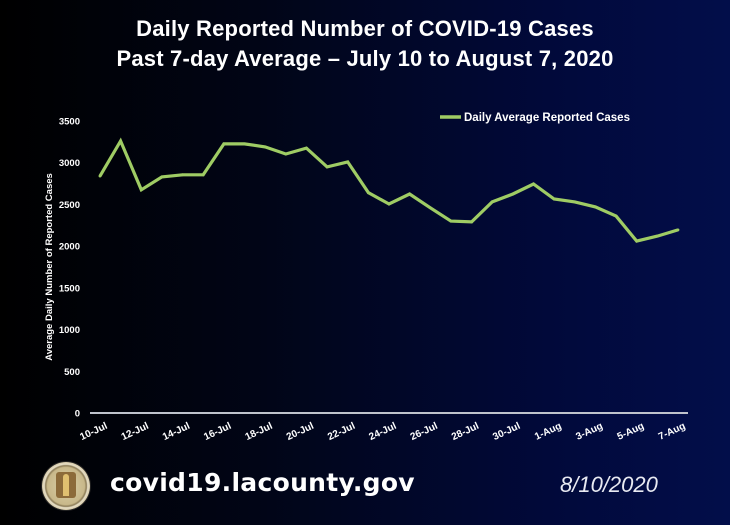  I want to click on legend: Daily Average Reported Cases, so click(535, 118).